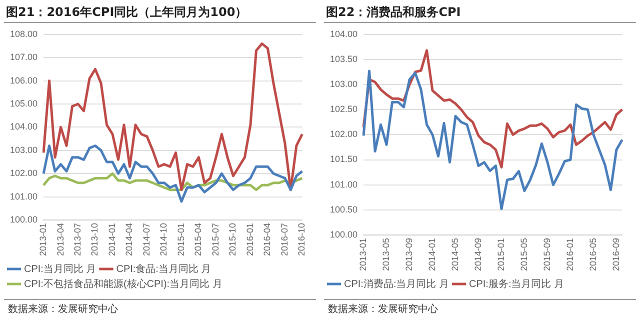  What do you see at coordinates (233, 239) in the screenshot?
I see `x-tick-label: 2015-10` at bounding box center [233, 239].